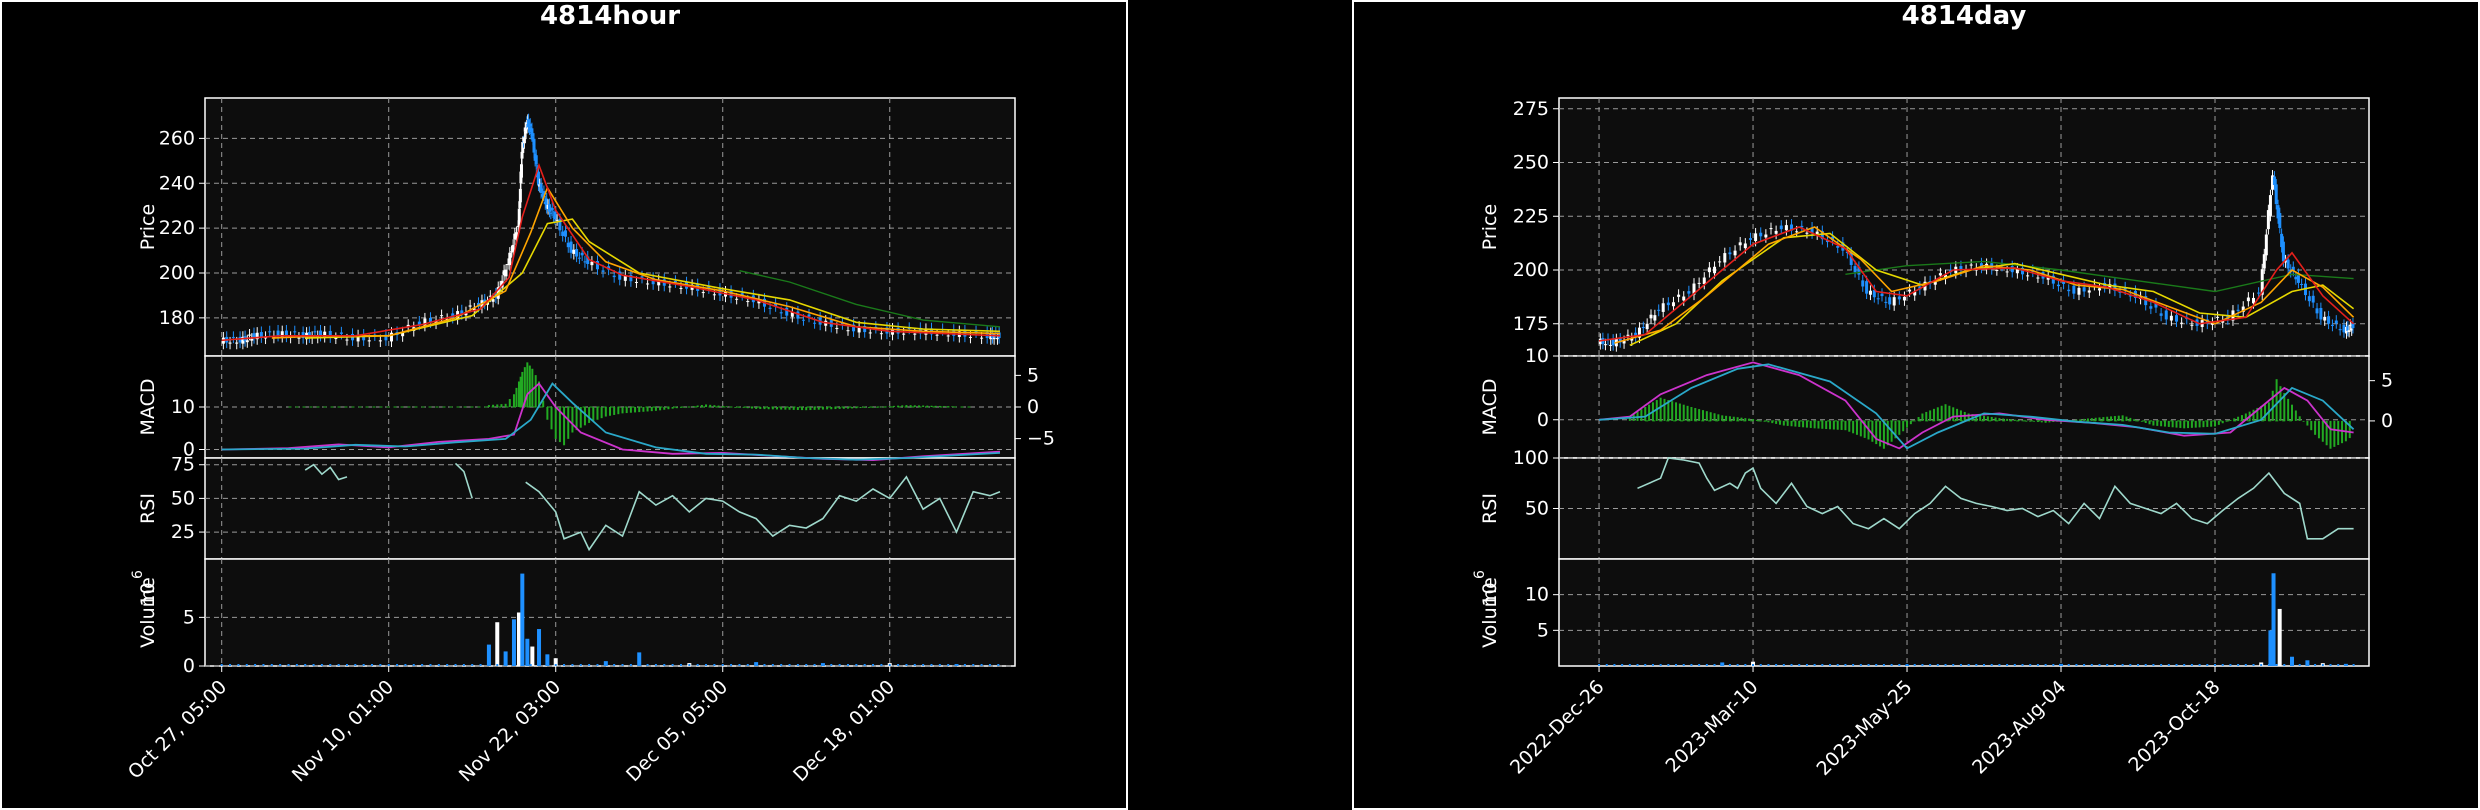 This screenshot has height=810, width=2480. I want to click on macd-ytick-label: 10, so click(183, 407).